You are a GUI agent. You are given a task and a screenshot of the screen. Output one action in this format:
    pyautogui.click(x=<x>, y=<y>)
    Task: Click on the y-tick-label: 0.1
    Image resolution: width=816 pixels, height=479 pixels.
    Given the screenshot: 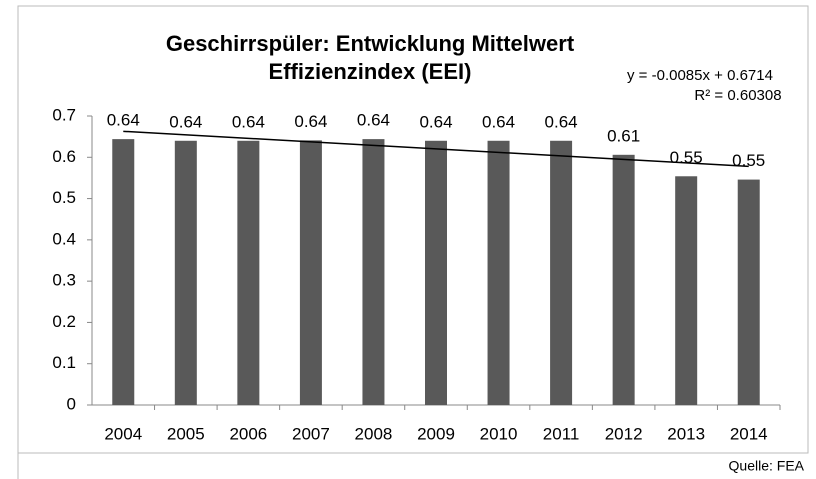 What is the action you would take?
    pyautogui.click(x=64, y=362)
    